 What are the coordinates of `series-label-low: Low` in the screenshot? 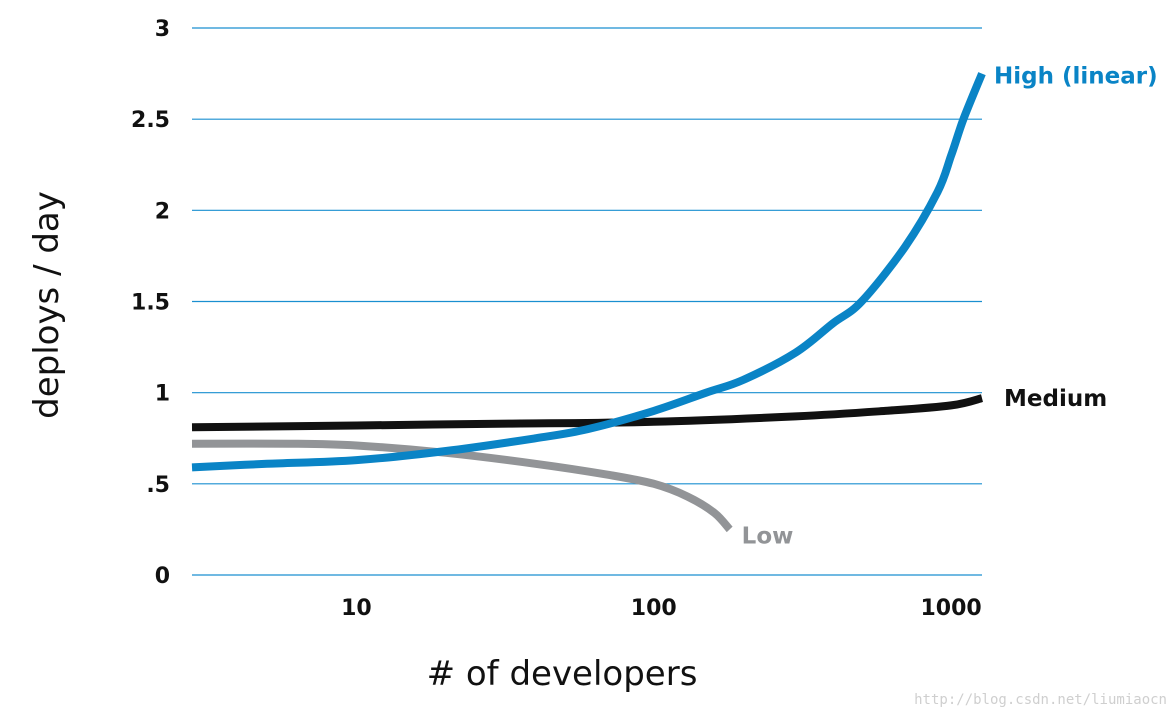 It's located at (768, 536).